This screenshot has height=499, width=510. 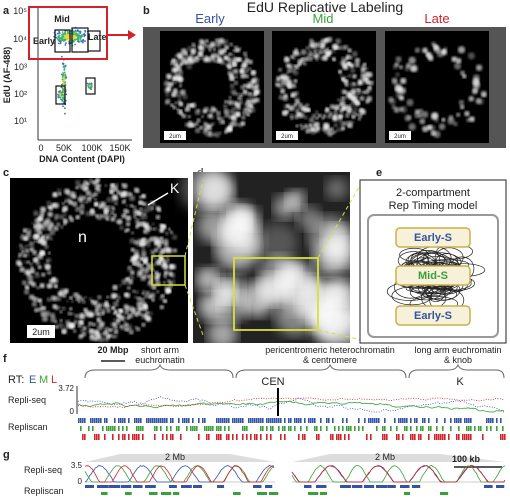 What do you see at coordinates (194, 218) in the screenshot?
I see `zoom-line` at bounding box center [194, 218].